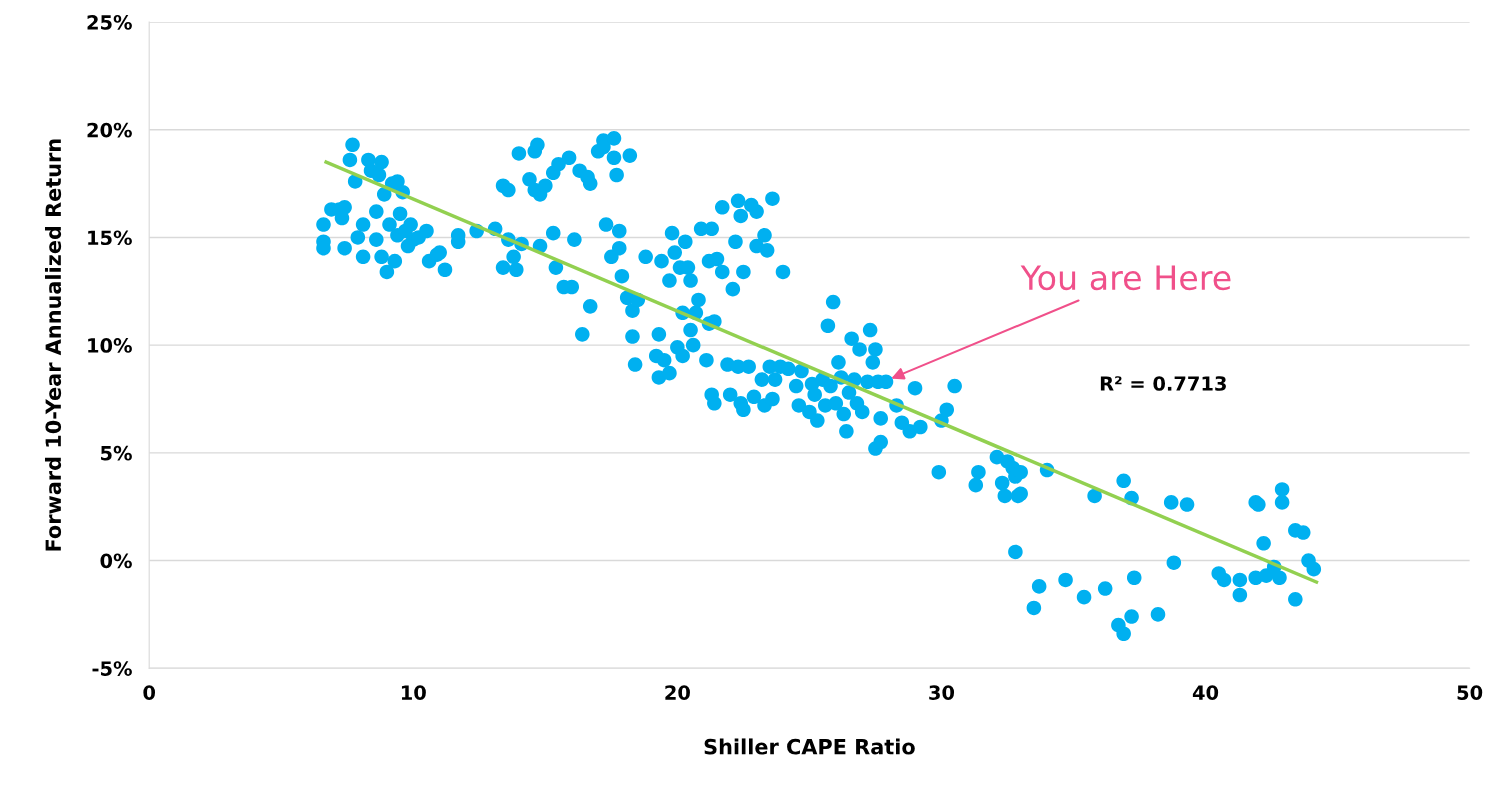 This screenshot has height=788, width=1492. Describe the element at coordinates (109, 22) in the screenshot. I see `y-tick-label: 25%` at that location.